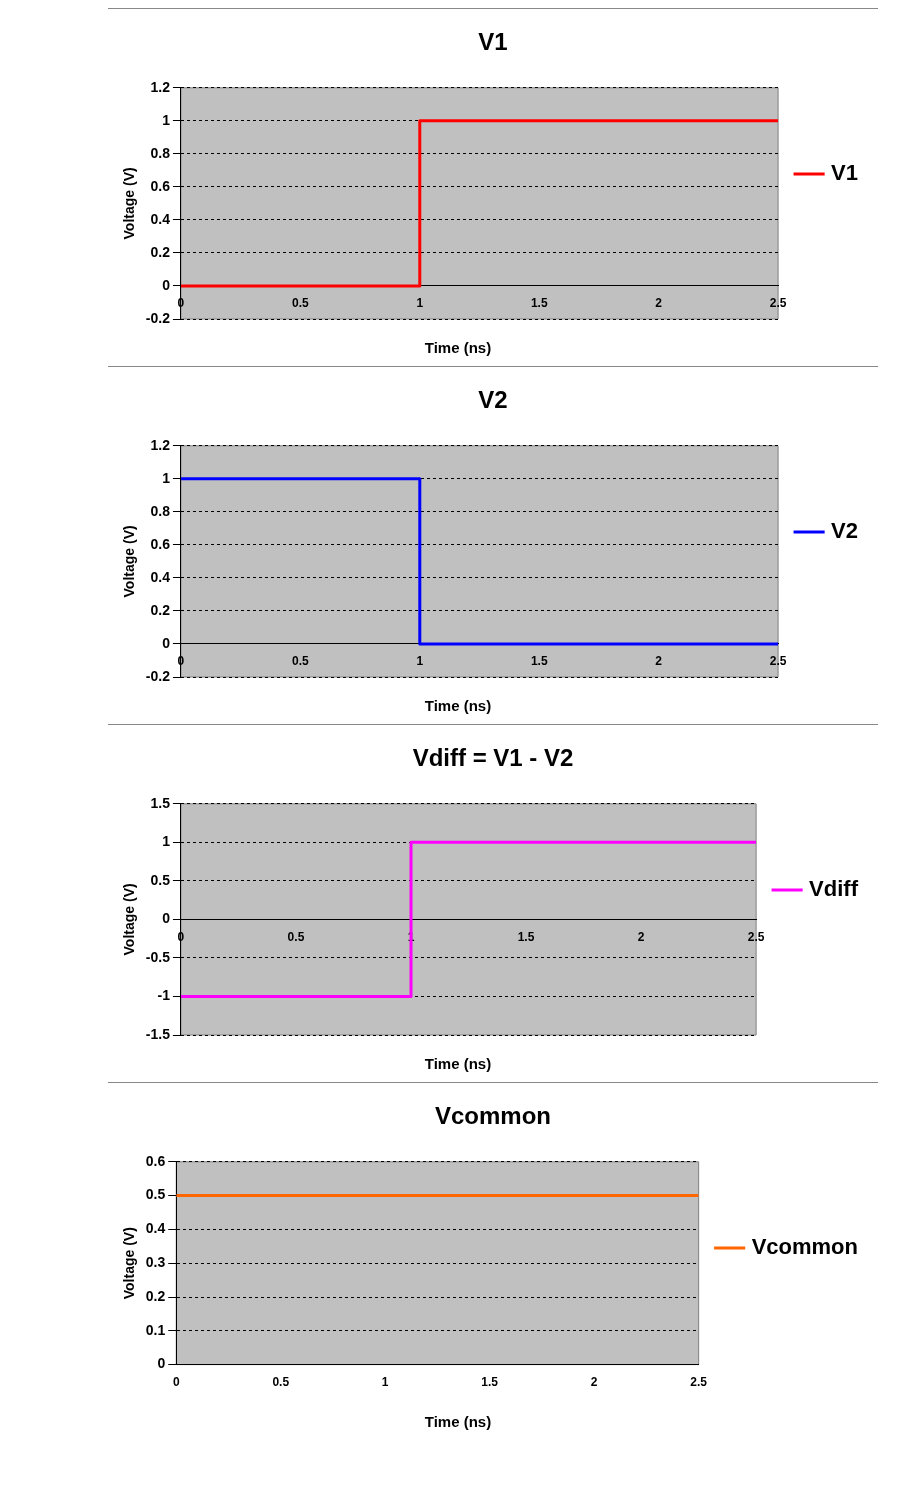  What do you see at coordinates (845, 173) in the screenshot?
I see `legend-label: V1` at bounding box center [845, 173].